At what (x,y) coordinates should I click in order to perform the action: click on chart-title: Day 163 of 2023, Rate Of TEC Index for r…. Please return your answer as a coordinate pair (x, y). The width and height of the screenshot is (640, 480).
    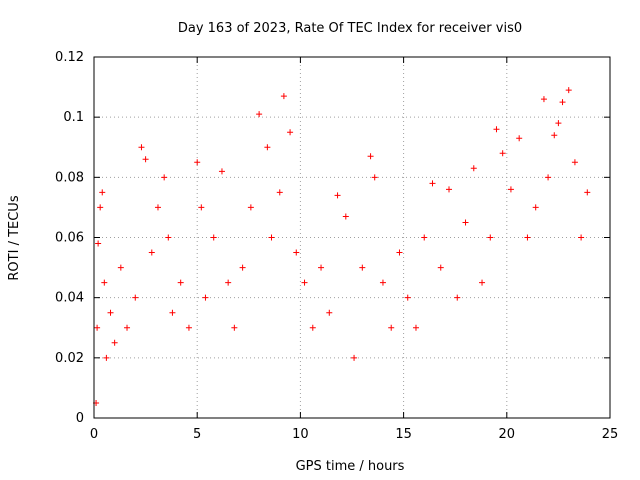
    Looking at the image, I should click on (350, 28).